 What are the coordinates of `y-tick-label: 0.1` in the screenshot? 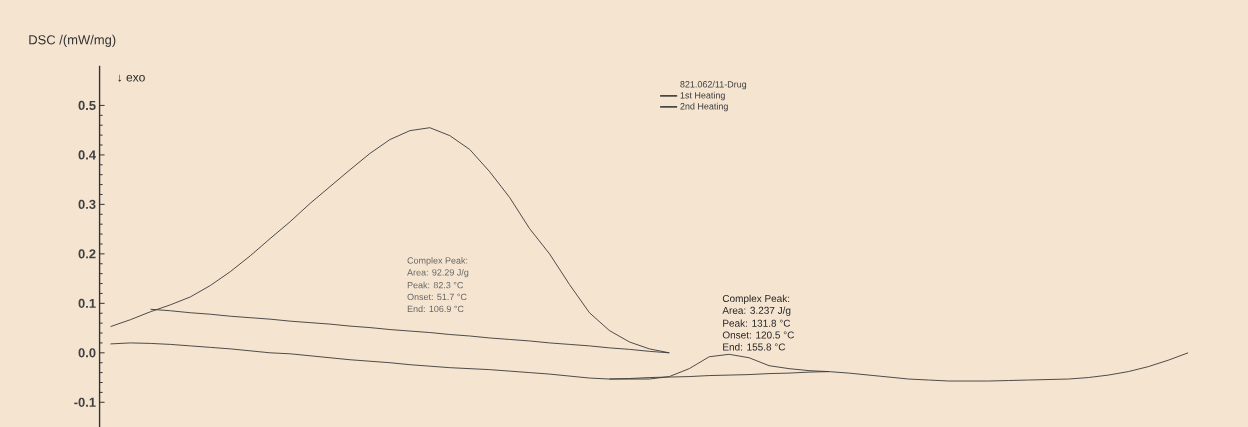 It's located at (87, 303).